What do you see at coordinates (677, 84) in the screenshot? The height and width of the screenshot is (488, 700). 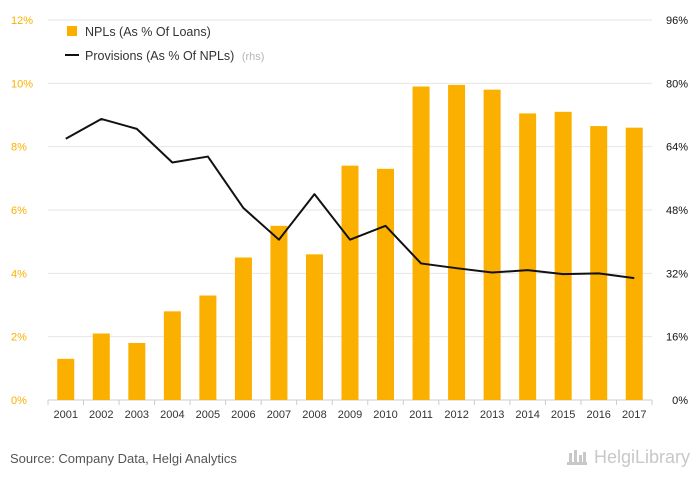 I see `right-tick-label: 80%` at bounding box center [677, 84].